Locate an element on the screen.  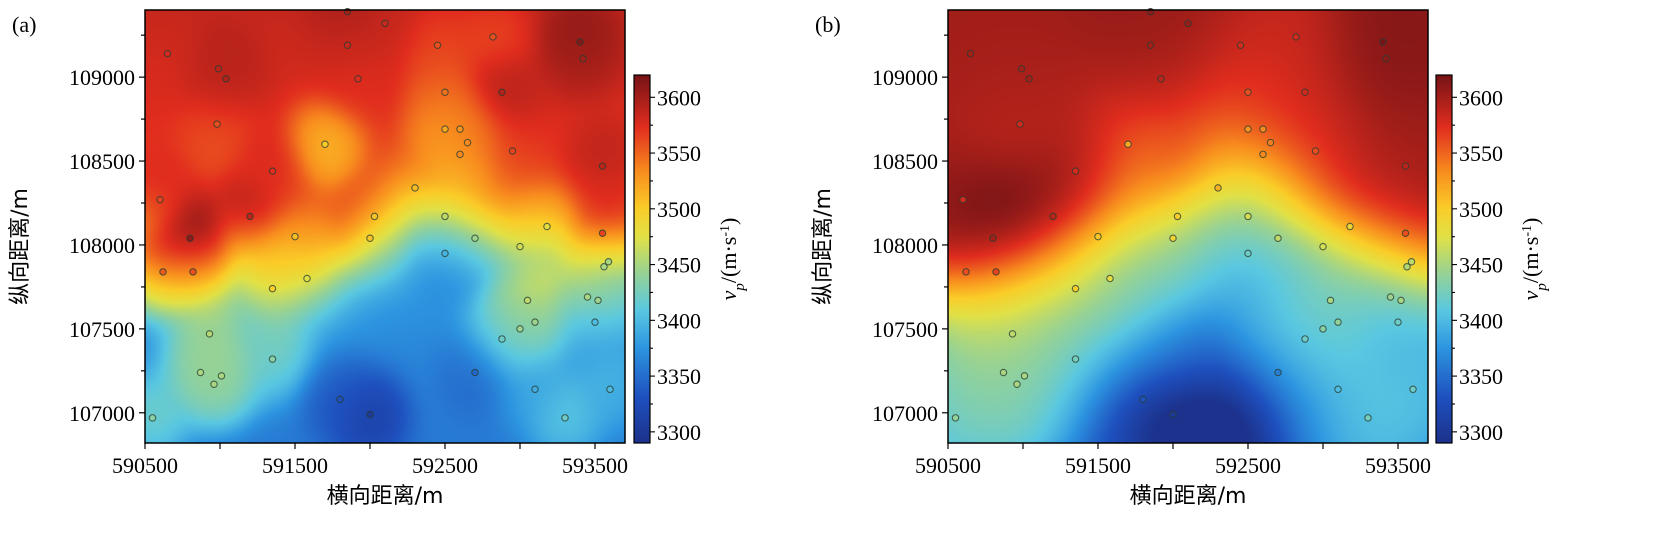
x-tick-label: 592500 is located at coordinates (1248, 465).